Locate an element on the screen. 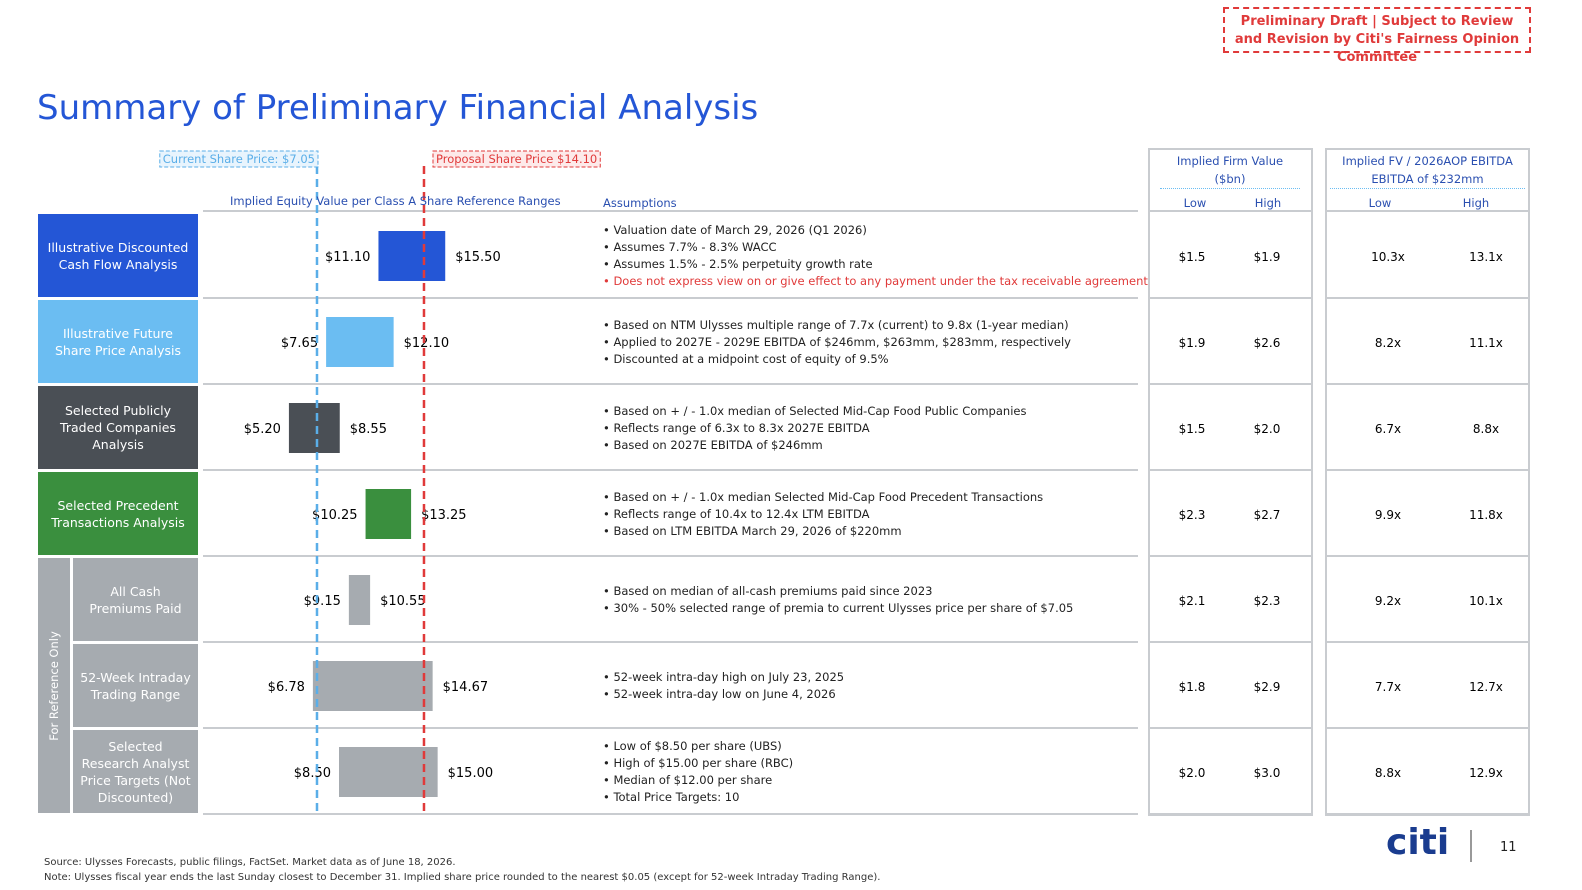 The width and height of the screenshot is (1582, 890). table-value: 8.2x is located at coordinates (1388, 343).